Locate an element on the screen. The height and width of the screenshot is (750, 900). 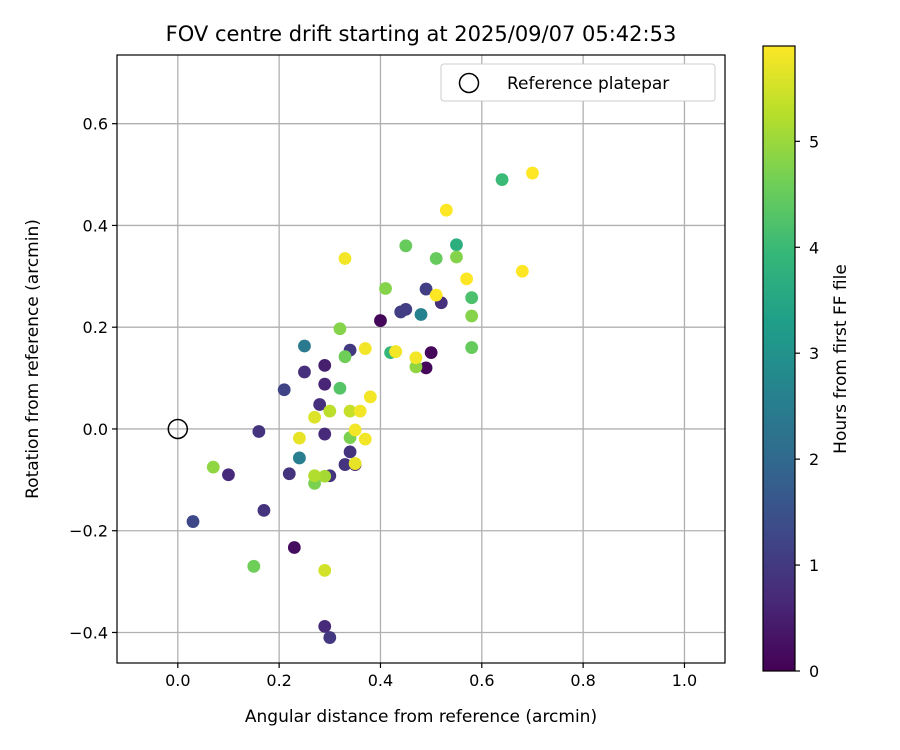
legend: Reference platepar is located at coordinates (578, 82).